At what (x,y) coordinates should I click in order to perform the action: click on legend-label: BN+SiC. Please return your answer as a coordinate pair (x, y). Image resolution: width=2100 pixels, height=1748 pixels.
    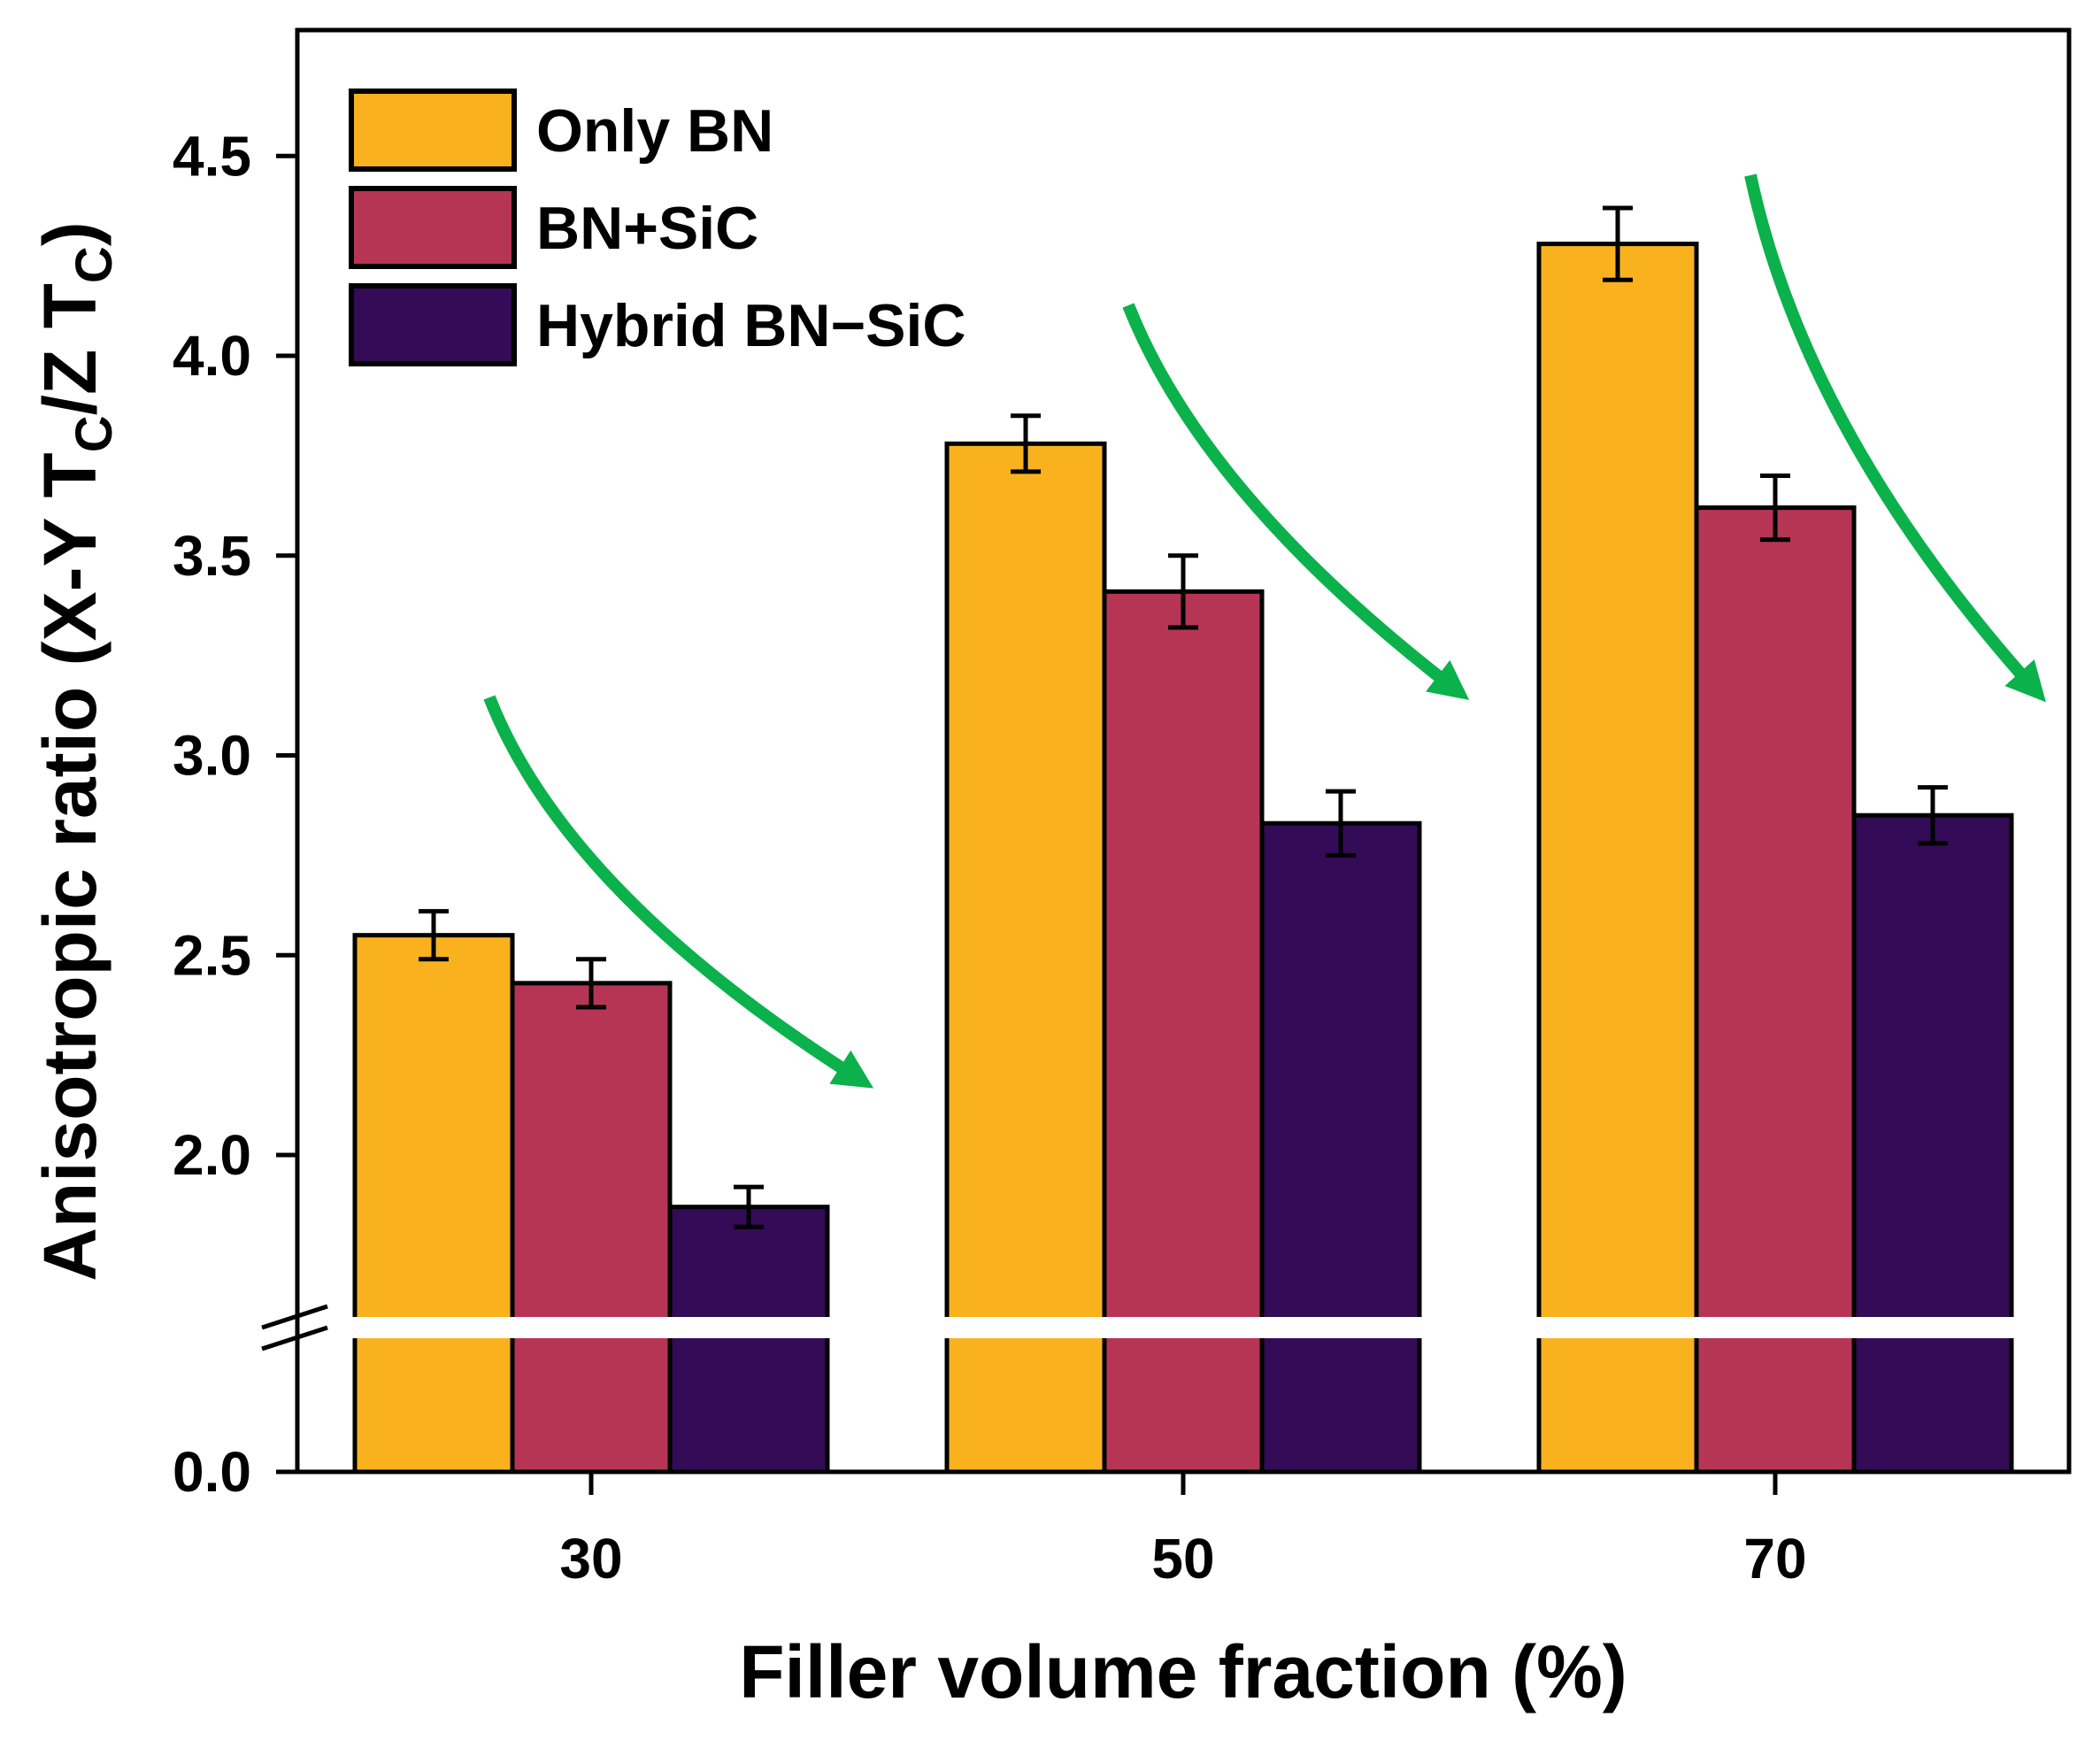
    Looking at the image, I should click on (647, 229).